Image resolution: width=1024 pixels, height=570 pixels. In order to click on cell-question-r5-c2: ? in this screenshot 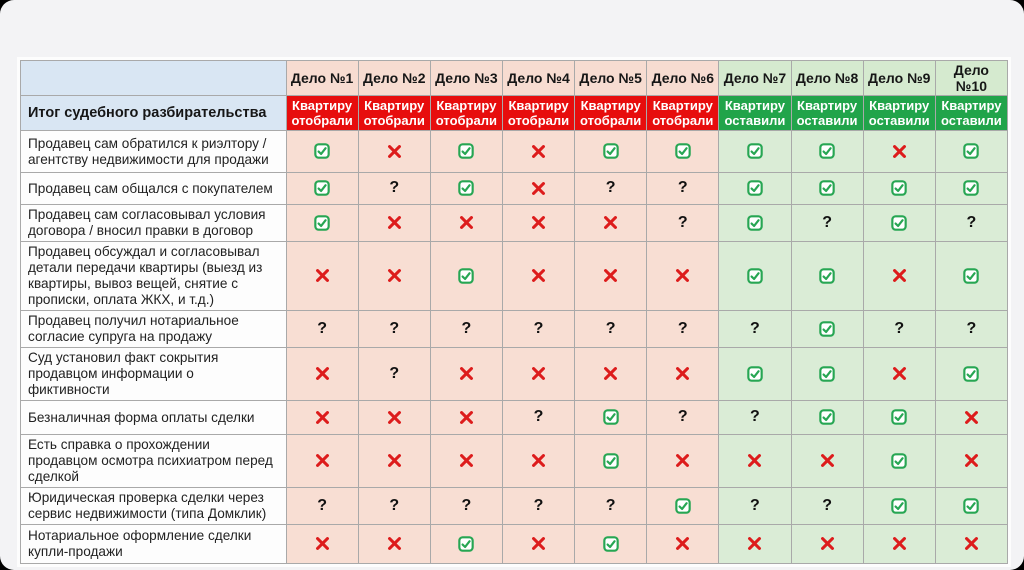, I will do `click(394, 329)`.